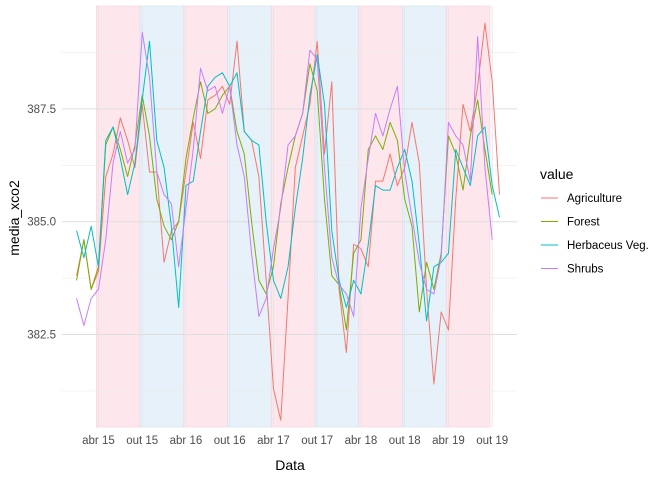  I want to click on y-tick-label: 382.5, so click(41, 335).